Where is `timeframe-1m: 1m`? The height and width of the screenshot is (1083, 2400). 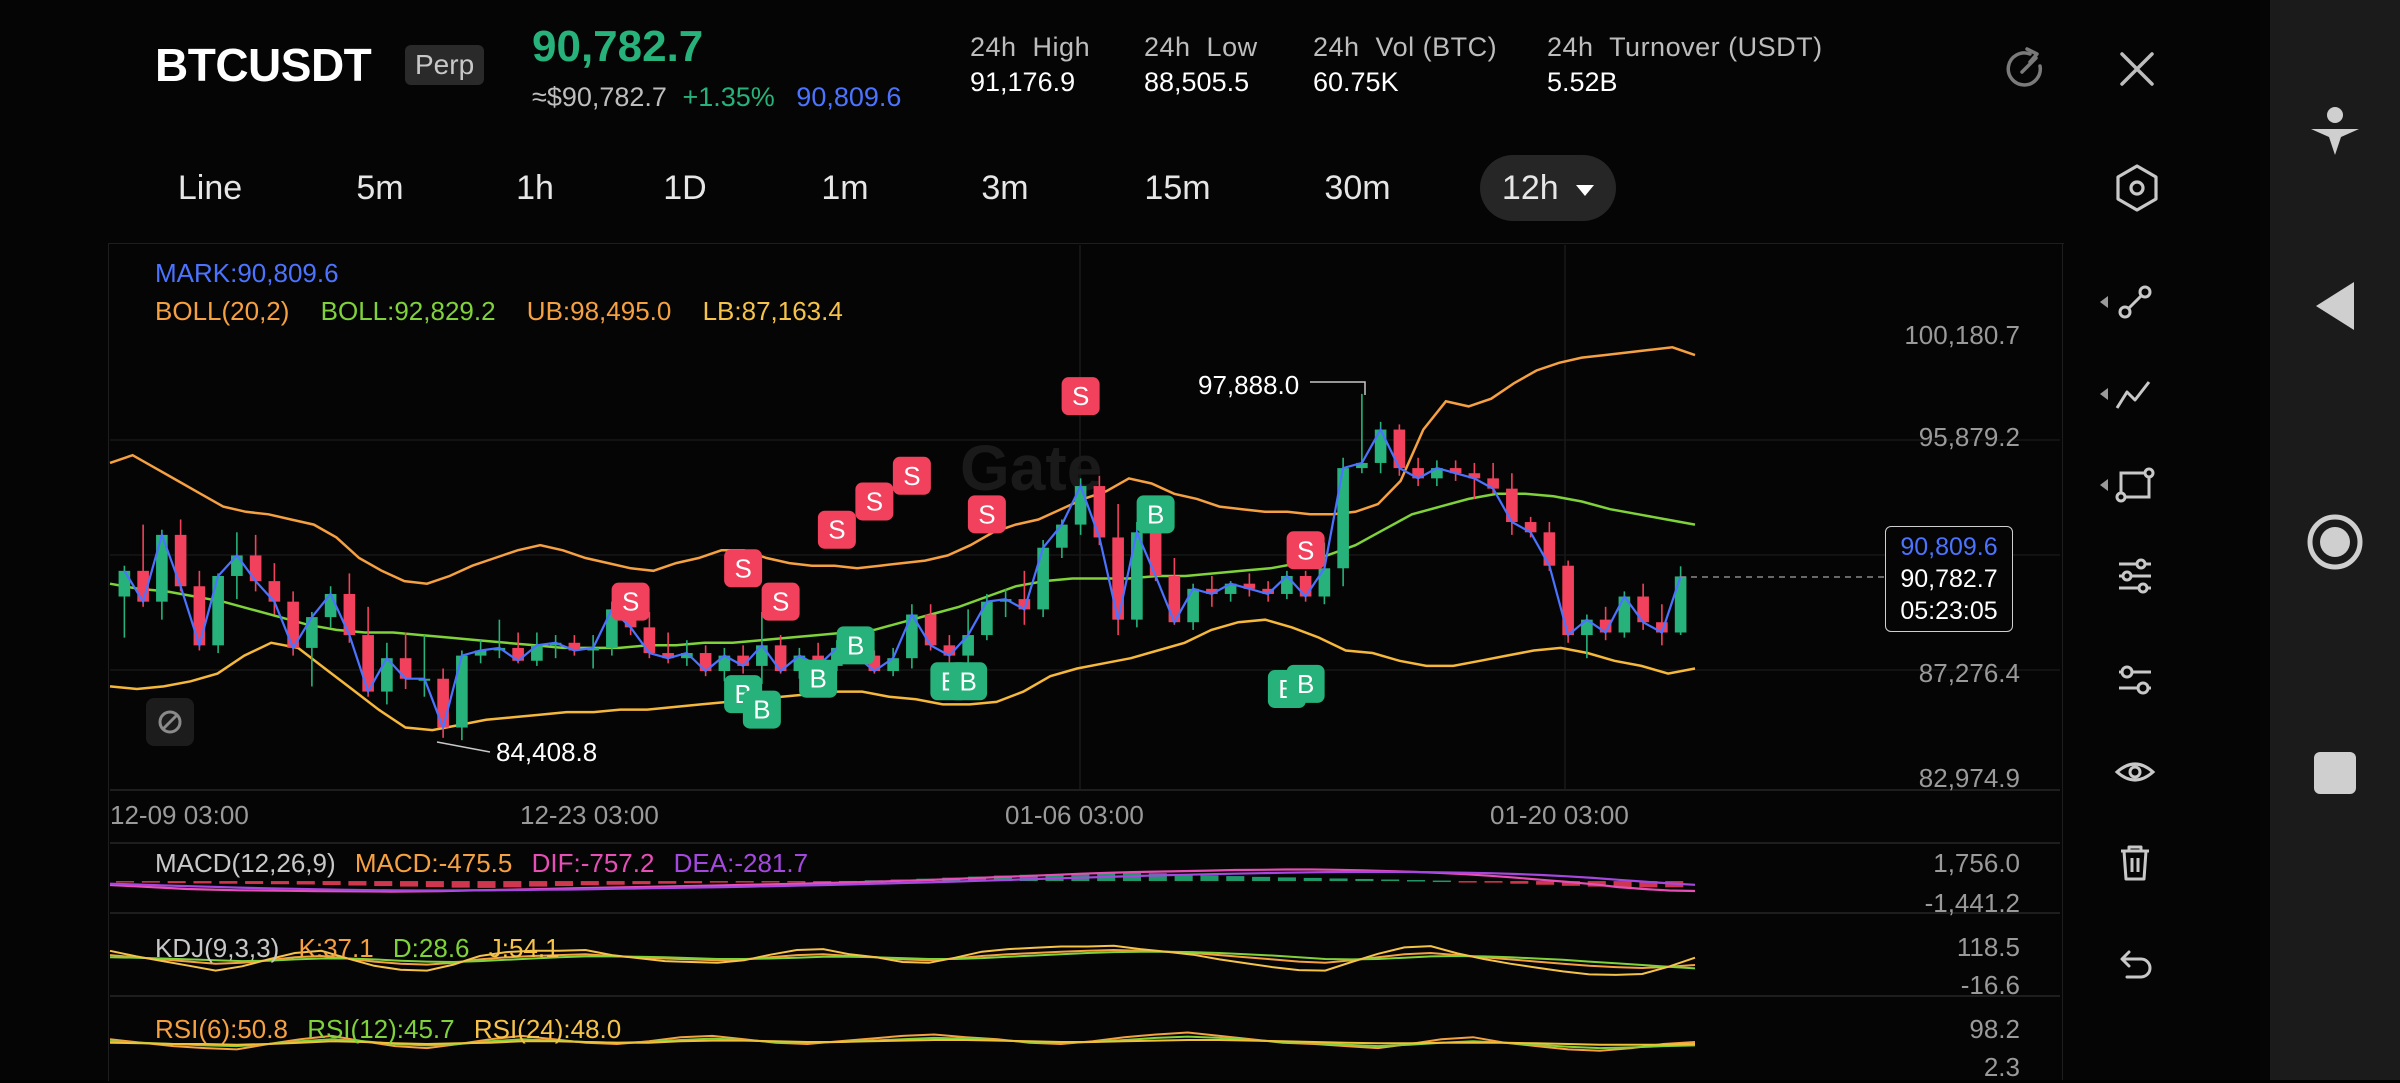
timeframe-1m: 1m is located at coordinates (845, 188).